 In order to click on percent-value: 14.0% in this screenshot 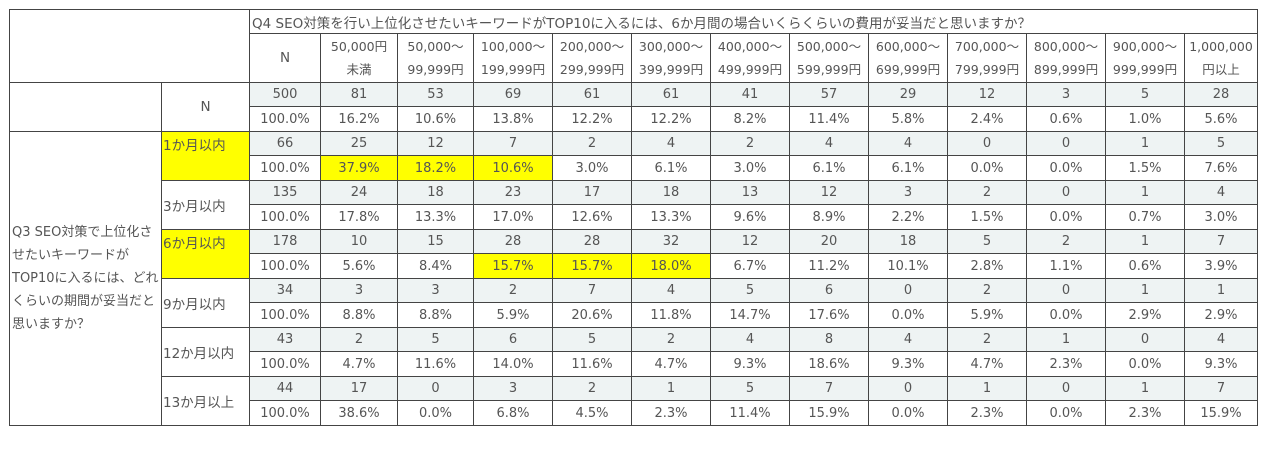, I will do `click(513, 364)`.